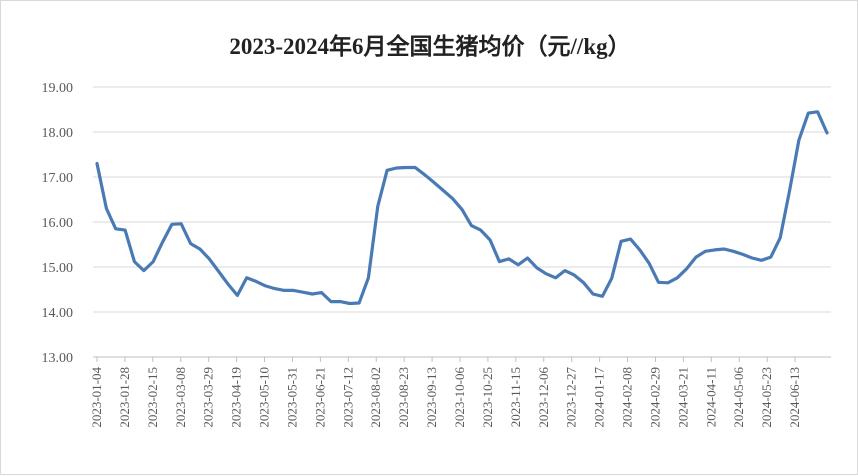 This screenshot has height=476, width=858. I want to click on x-tick-label: 2023-01-04, so click(96, 397).